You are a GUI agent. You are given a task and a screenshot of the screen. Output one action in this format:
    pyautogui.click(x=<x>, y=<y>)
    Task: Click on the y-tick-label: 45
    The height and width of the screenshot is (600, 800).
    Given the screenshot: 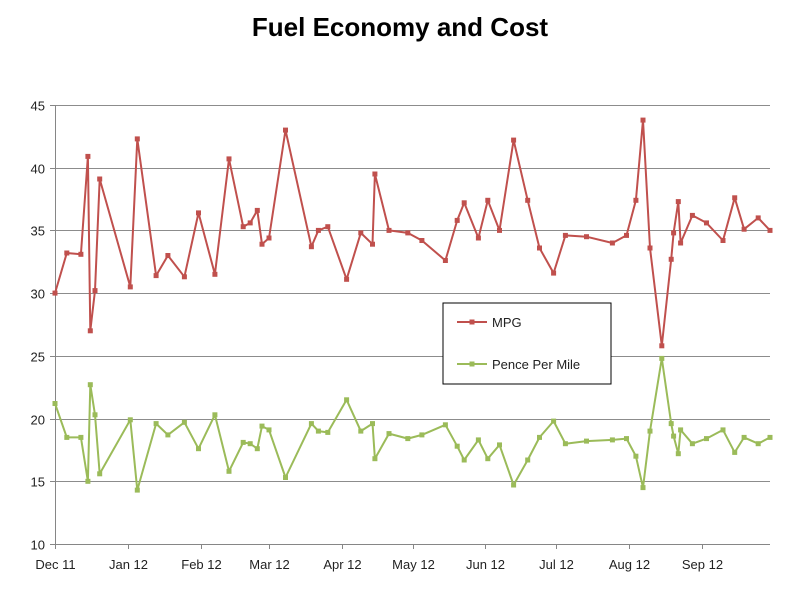 What is the action you would take?
    pyautogui.click(x=38, y=106)
    